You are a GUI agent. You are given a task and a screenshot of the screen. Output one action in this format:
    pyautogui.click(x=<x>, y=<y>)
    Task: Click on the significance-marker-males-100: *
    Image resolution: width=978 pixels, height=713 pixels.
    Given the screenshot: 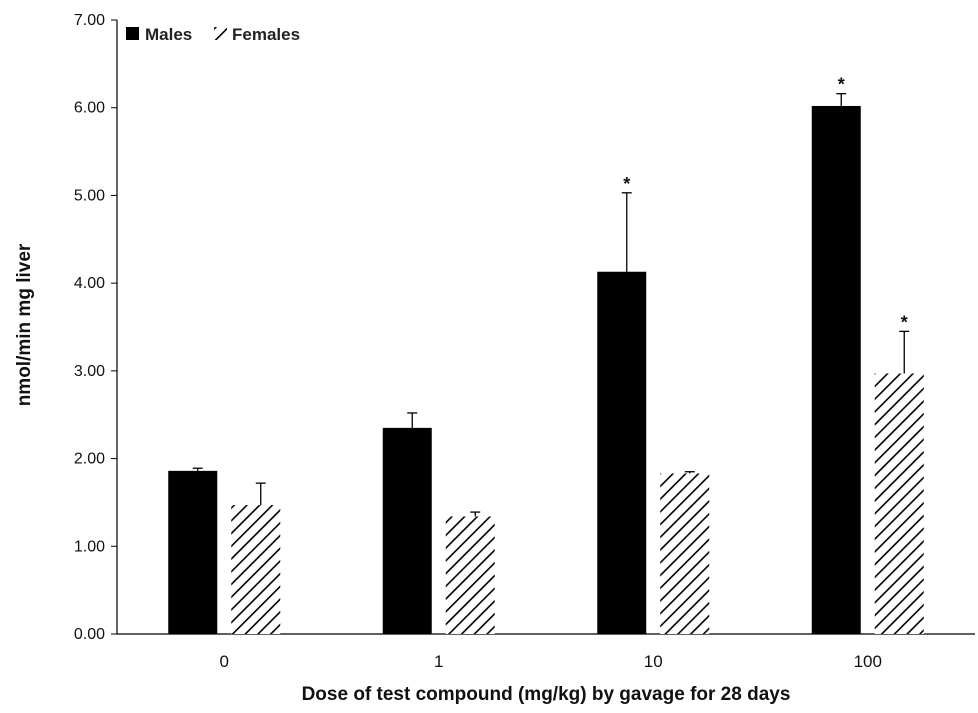 What is the action you would take?
    pyautogui.click(x=841, y=85)
    